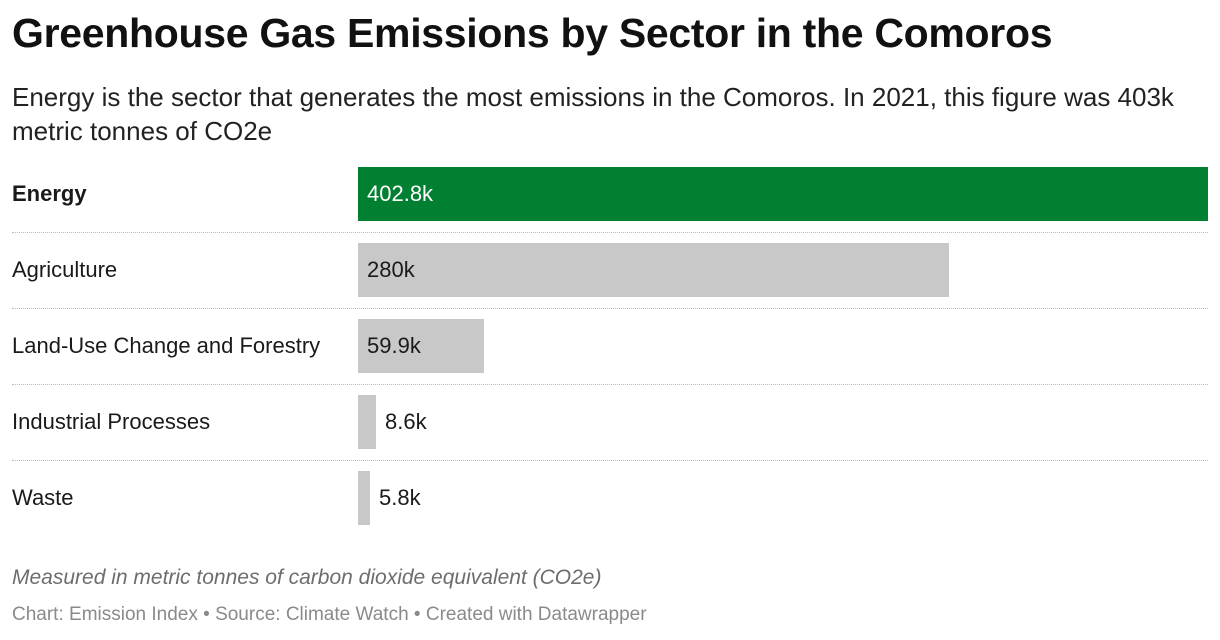 The width and height of the screenshot is (1220, 640). What do you see at coordinates (406, 421) in the screenshot?
I see `value-label: 8.6k` at bounding box center [406, 421].